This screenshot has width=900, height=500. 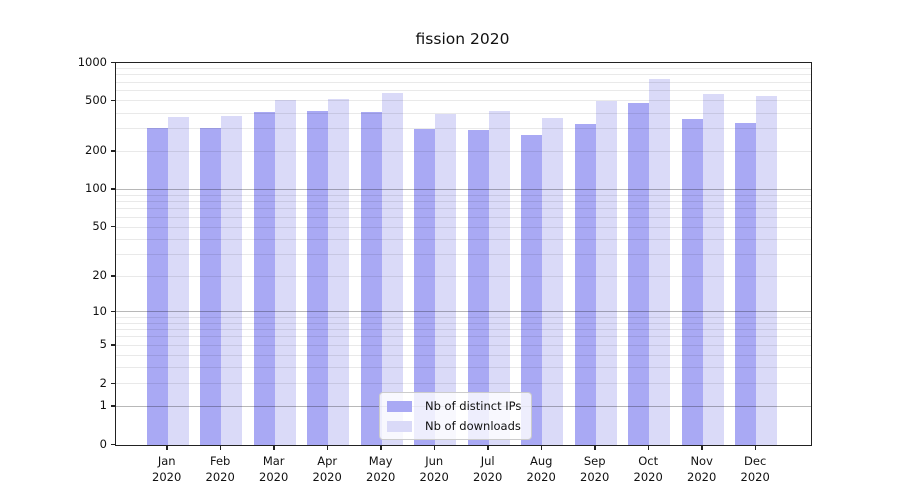 I want to click on bar-downloads-jul, so click(x=499, y=277).